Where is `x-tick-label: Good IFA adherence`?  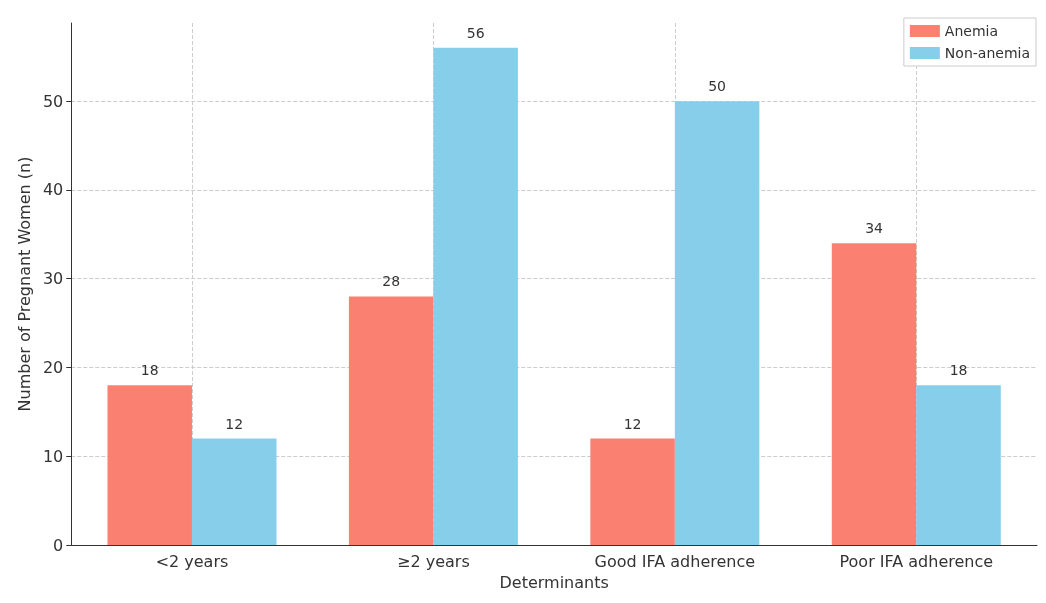
x-tick-label: Good IFA adherence is located at coordinates (675, 561).